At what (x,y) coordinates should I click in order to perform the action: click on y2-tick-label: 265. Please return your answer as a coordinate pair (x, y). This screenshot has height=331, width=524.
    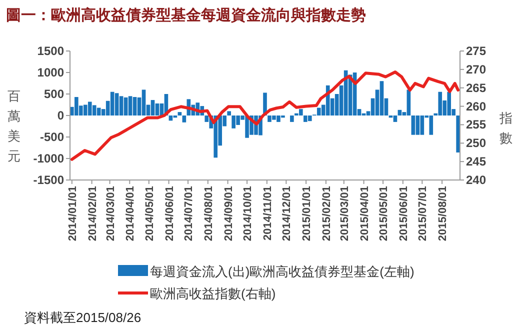
    Looking at the image, I should click on (476, 87).